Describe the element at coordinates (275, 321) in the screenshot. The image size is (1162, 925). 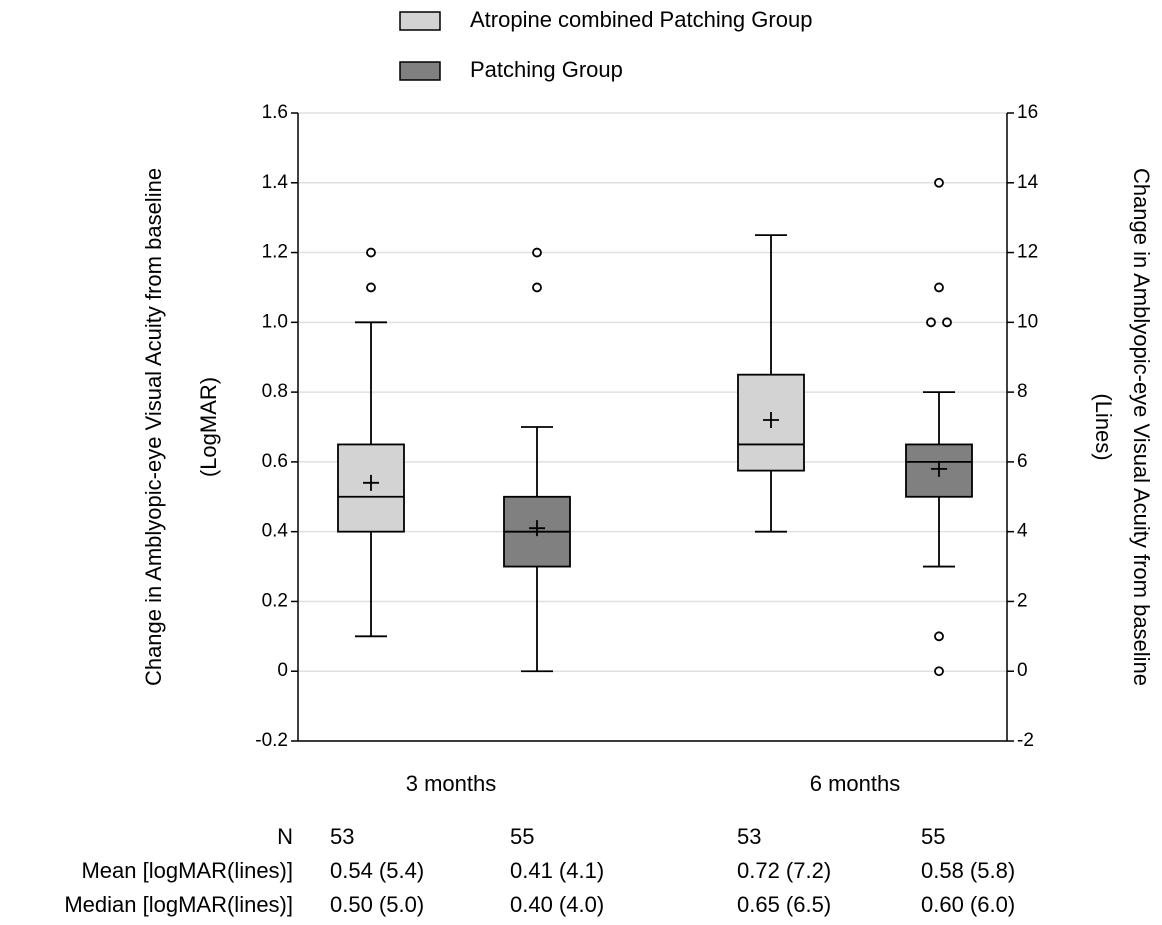
I see `y-tick-label: 1.0` at that location.